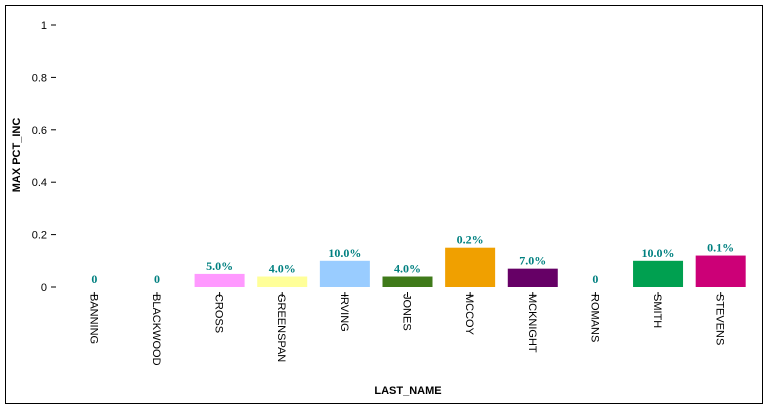 Image resolution: width=768 pixels, height=409 pixels. What do you see at coordinates (39, 78) in the screenshot?
I see `y-tick-label: 0.8` at bounding box center [39, 78].